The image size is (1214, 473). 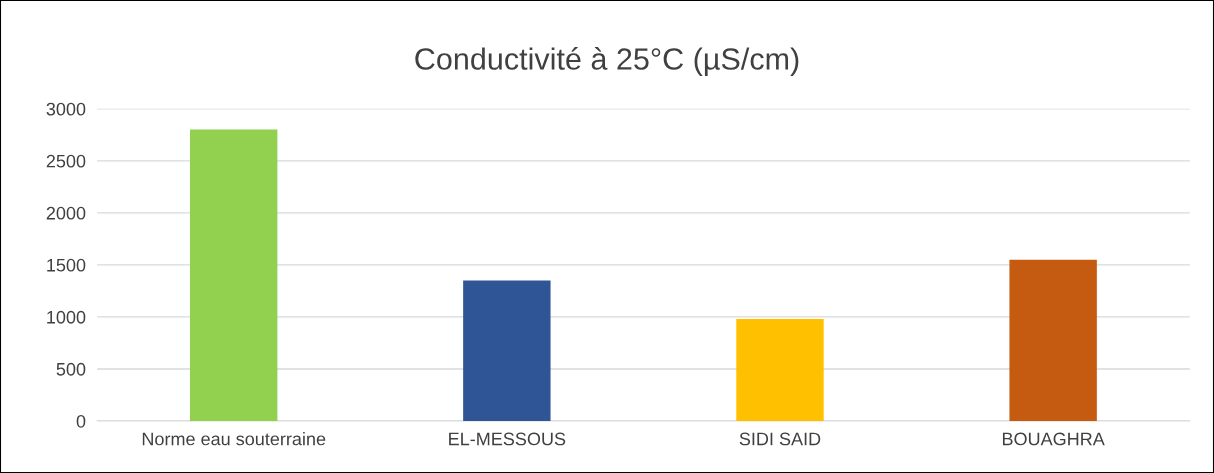 What do you see at coordinates (66, 109) in the screenshot?
I see `y-tick-label: 3000` at bounding box center [66, 109].